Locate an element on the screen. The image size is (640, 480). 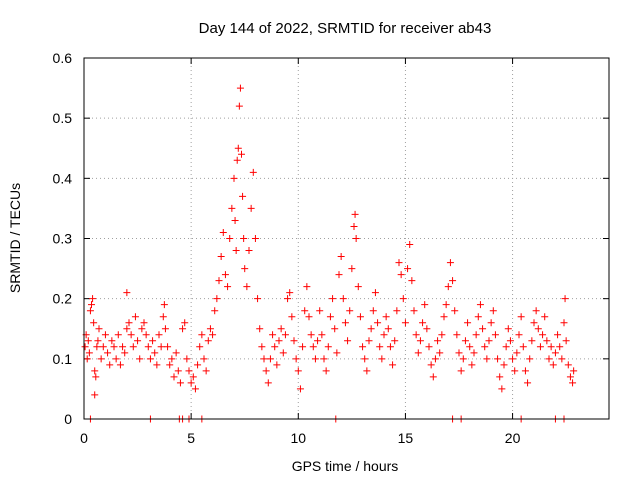
x-axis-label: GPS time / hours is located at coordinates (345, 466).